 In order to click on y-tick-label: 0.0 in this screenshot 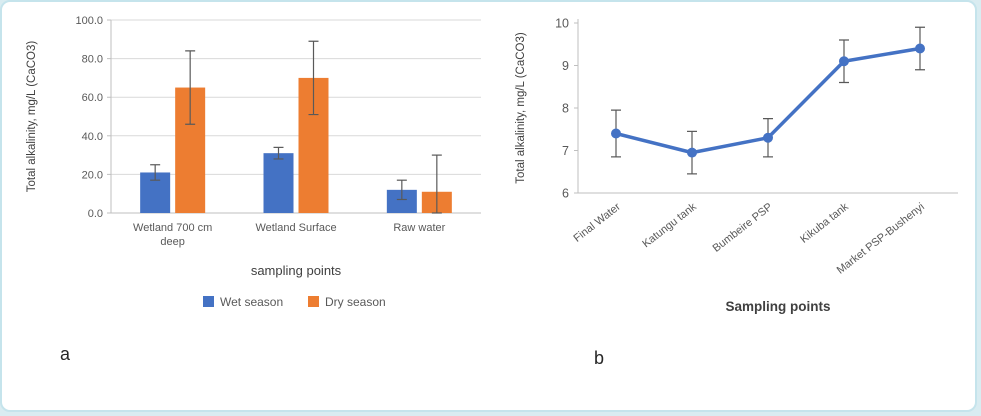, I will do `click(95, 214)`.